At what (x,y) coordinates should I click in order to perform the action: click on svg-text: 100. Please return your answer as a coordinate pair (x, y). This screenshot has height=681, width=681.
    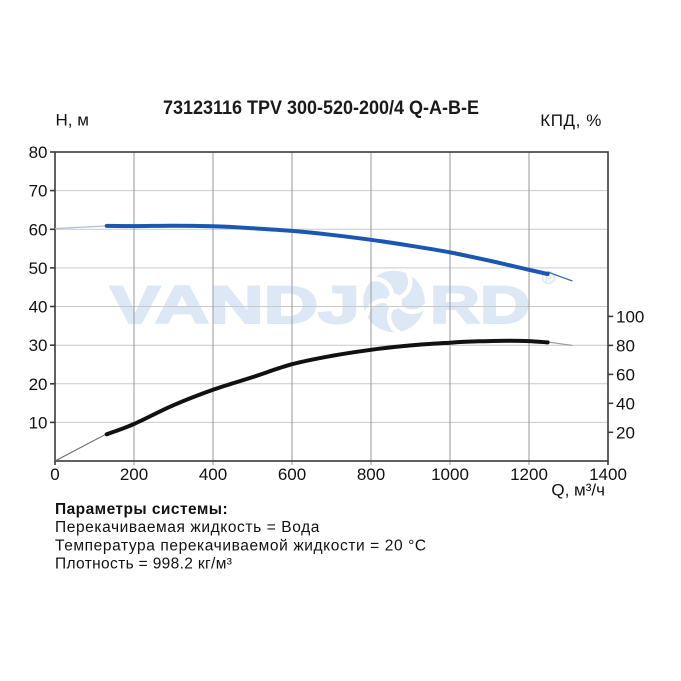
    Looking at the image, I should click on (630, 316).